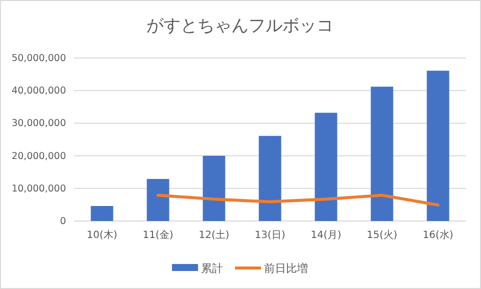 This screenshot has width=481, height=289. I want to click on x-tick-label: 12(土), so click(214, 235).